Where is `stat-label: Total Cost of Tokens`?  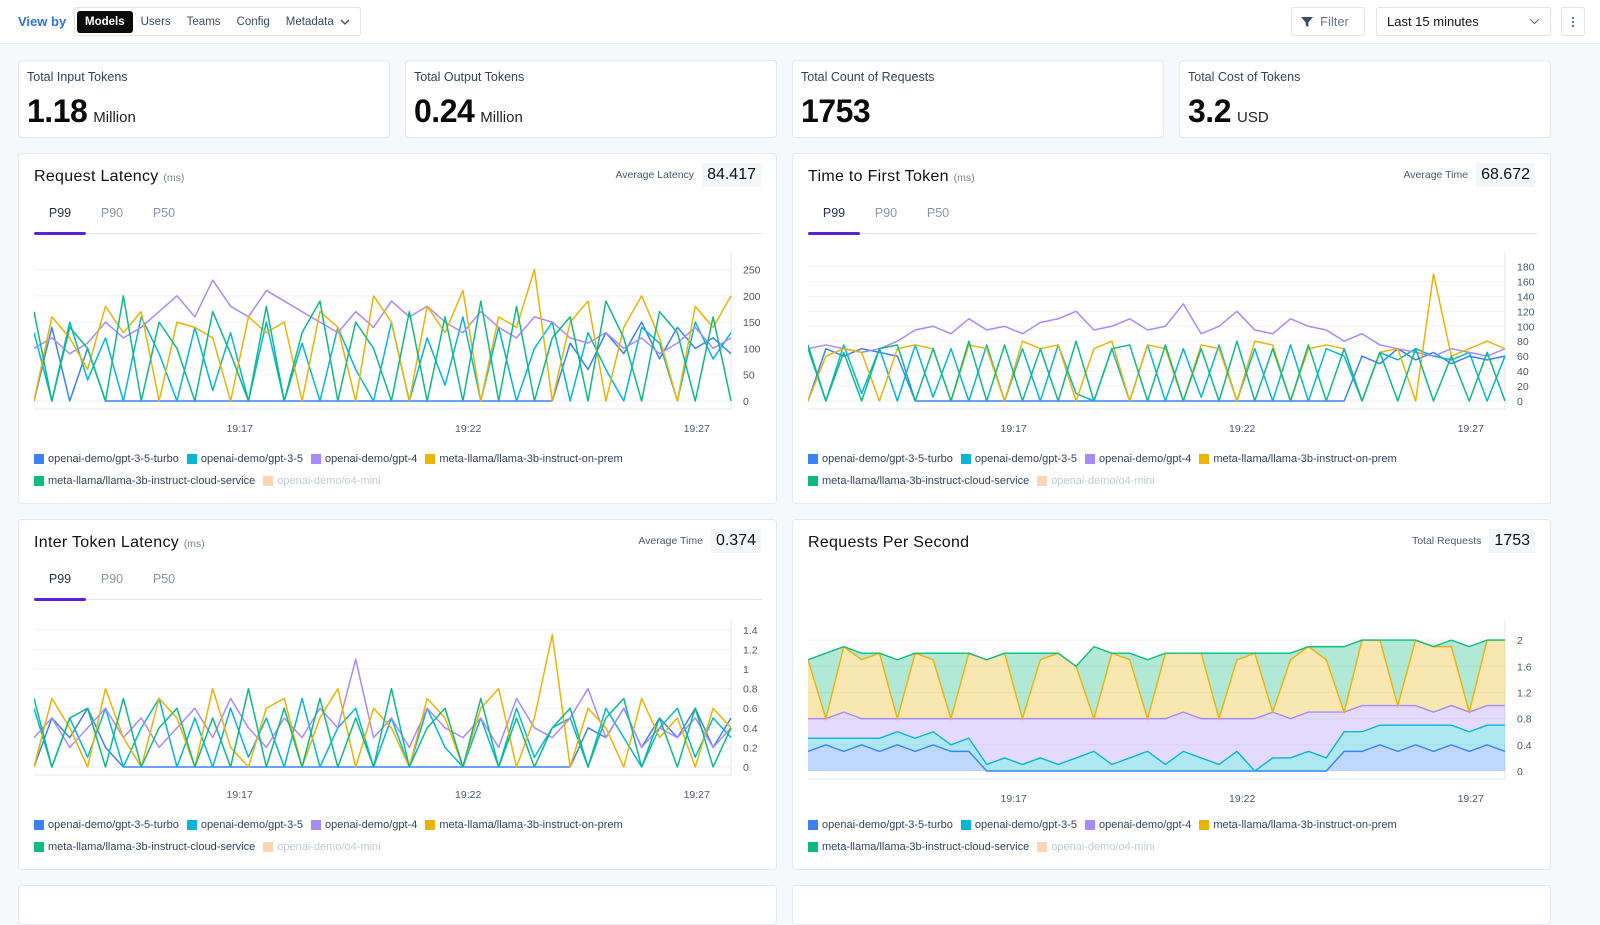 stat-label: Total Cost of Tokens is located at coordinates (1244, 77).